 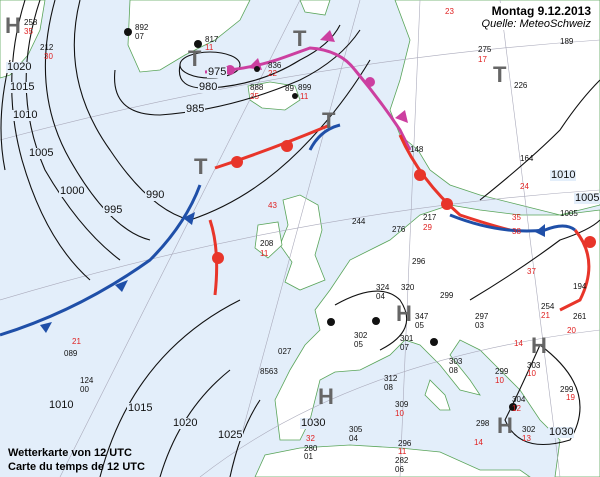 I want to click on station-value: 282, so click(x=402, y=460).